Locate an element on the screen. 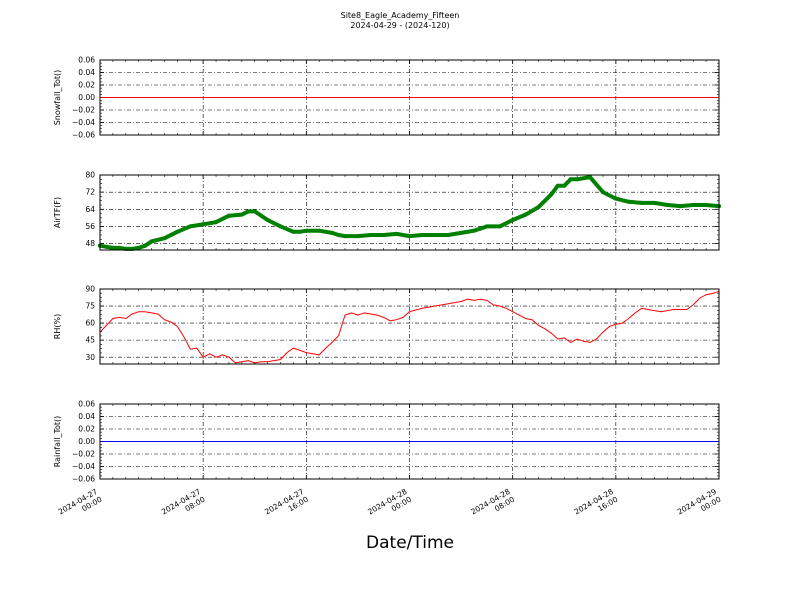  x-tick-label: 2024-04-2708:00 is located at coordinates (183, 505).